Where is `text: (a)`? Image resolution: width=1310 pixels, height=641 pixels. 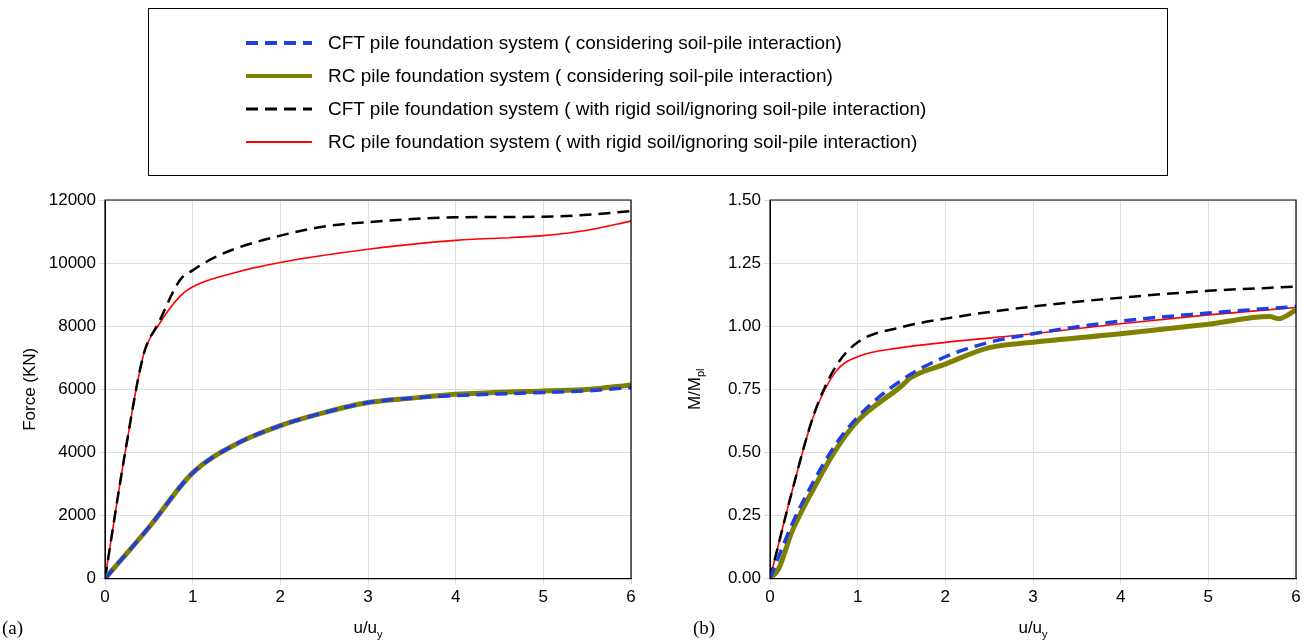
text: (a) is located at coordinates (13, 628).